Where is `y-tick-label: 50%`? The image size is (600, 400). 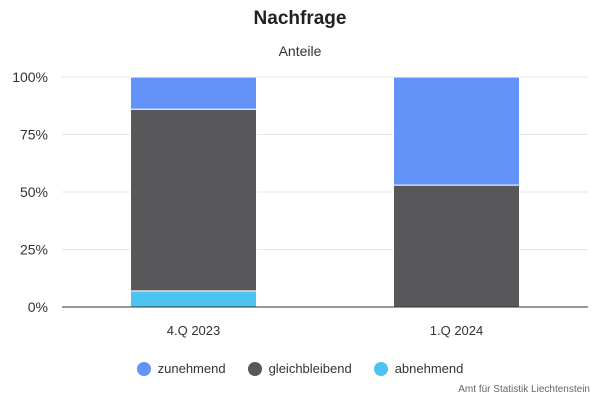 y-tick-label: 50% is located at coordinates (34, 192).